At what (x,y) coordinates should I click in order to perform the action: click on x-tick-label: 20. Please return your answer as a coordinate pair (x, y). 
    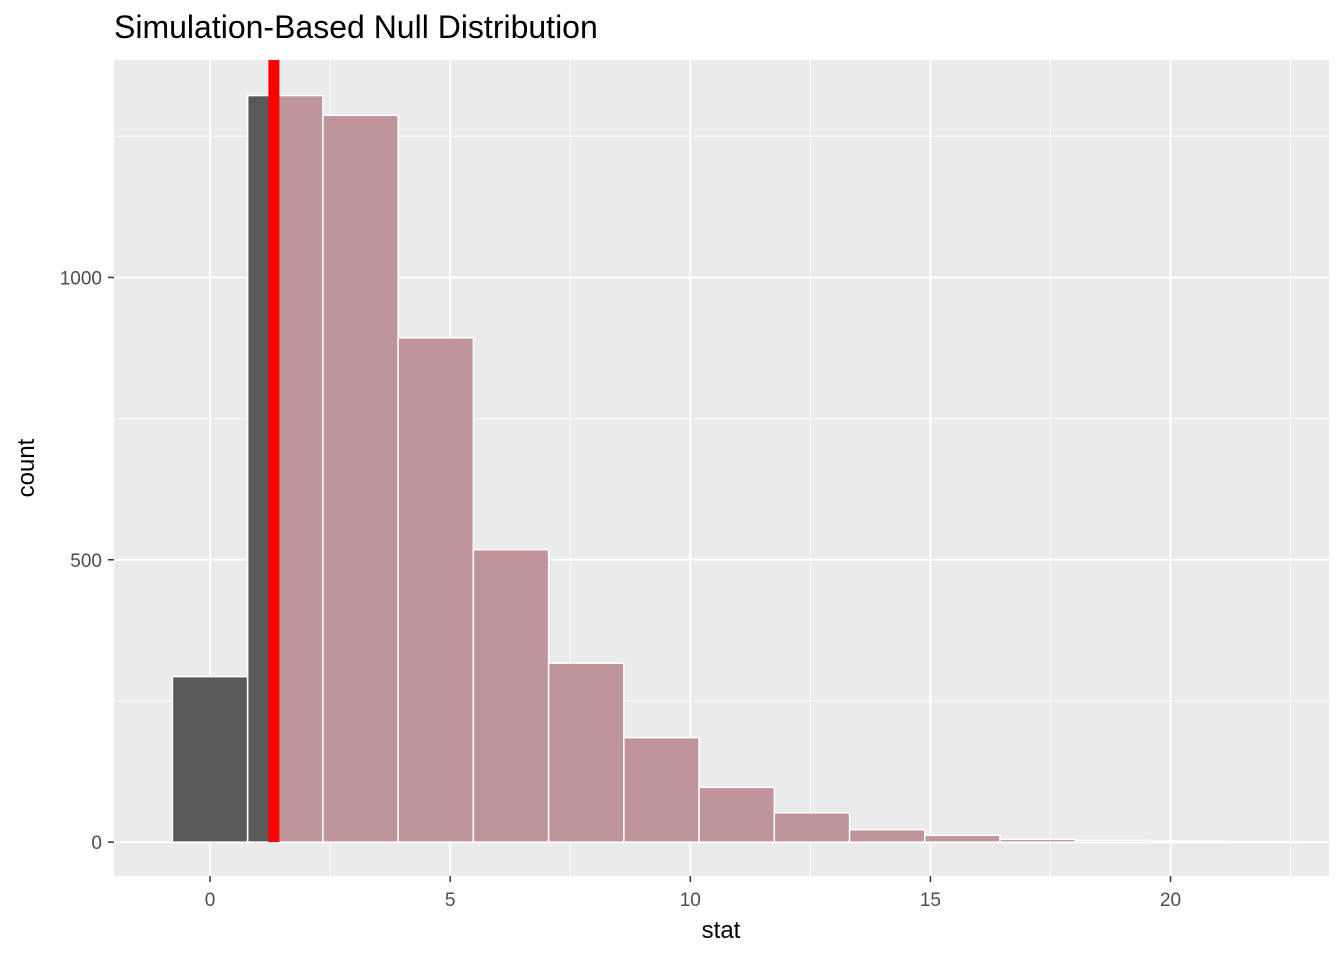
    Looking at the image, I should click on (1170, 900).